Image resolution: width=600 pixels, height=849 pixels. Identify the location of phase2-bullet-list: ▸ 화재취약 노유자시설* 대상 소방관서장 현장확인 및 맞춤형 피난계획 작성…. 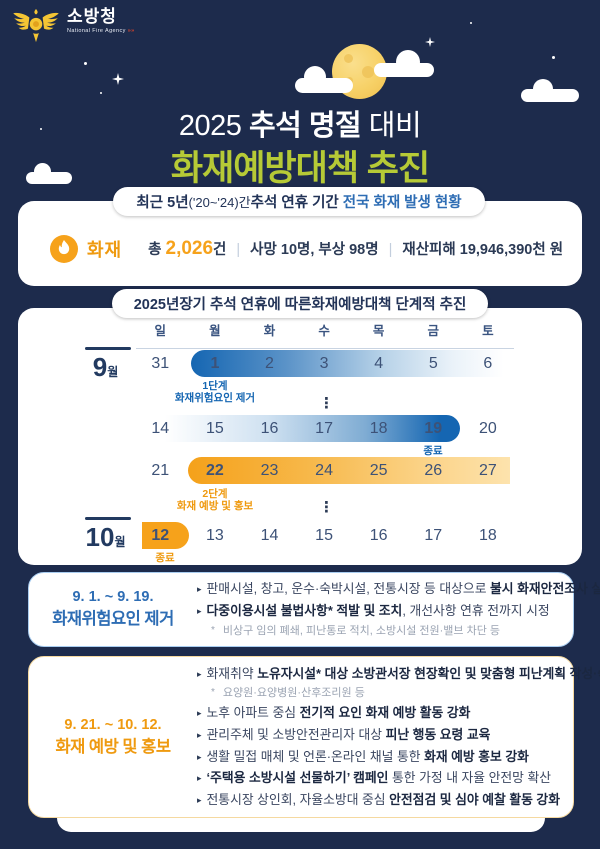
(398, 737).